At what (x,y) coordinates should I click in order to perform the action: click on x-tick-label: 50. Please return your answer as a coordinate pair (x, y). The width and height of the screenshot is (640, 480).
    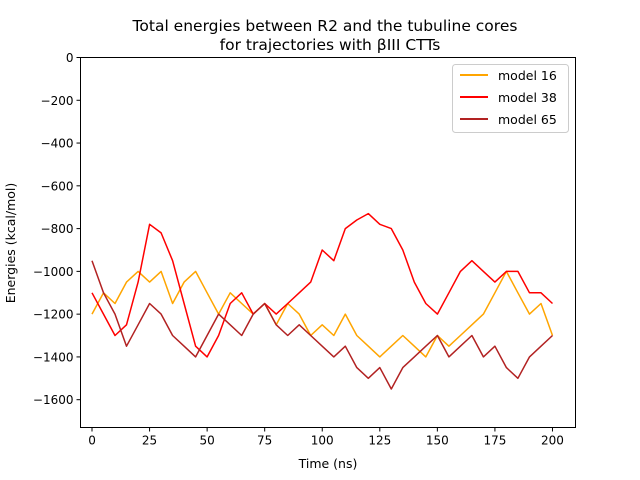
    Looking at the image, I should click on (206, 441).